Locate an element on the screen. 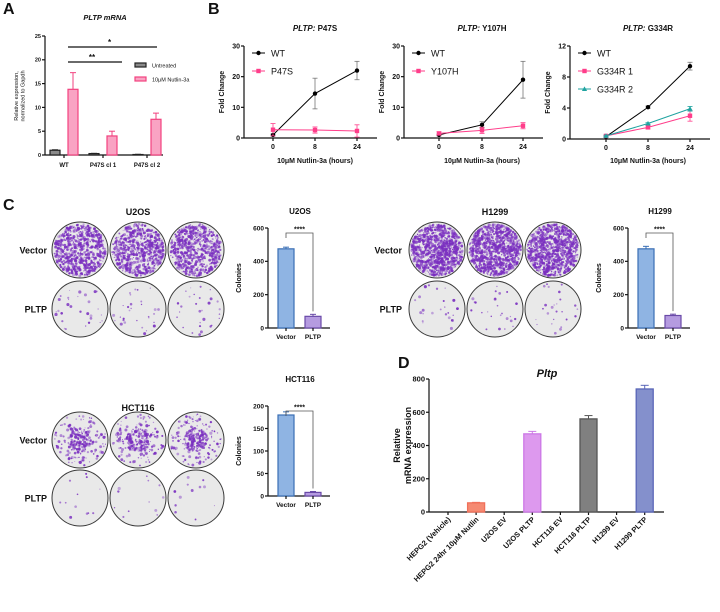 This screenshot has width=720, height=612. y-tick-label: 20 is located at coordinates (38, 61).